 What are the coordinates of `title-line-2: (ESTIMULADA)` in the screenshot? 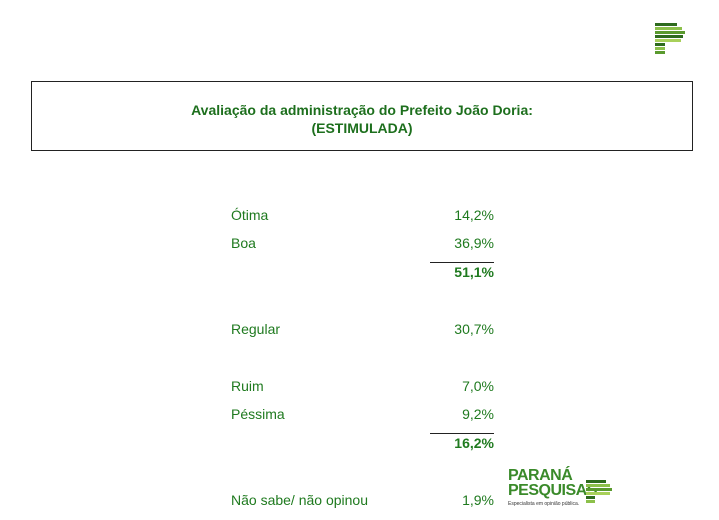 It's located at (362, 128).